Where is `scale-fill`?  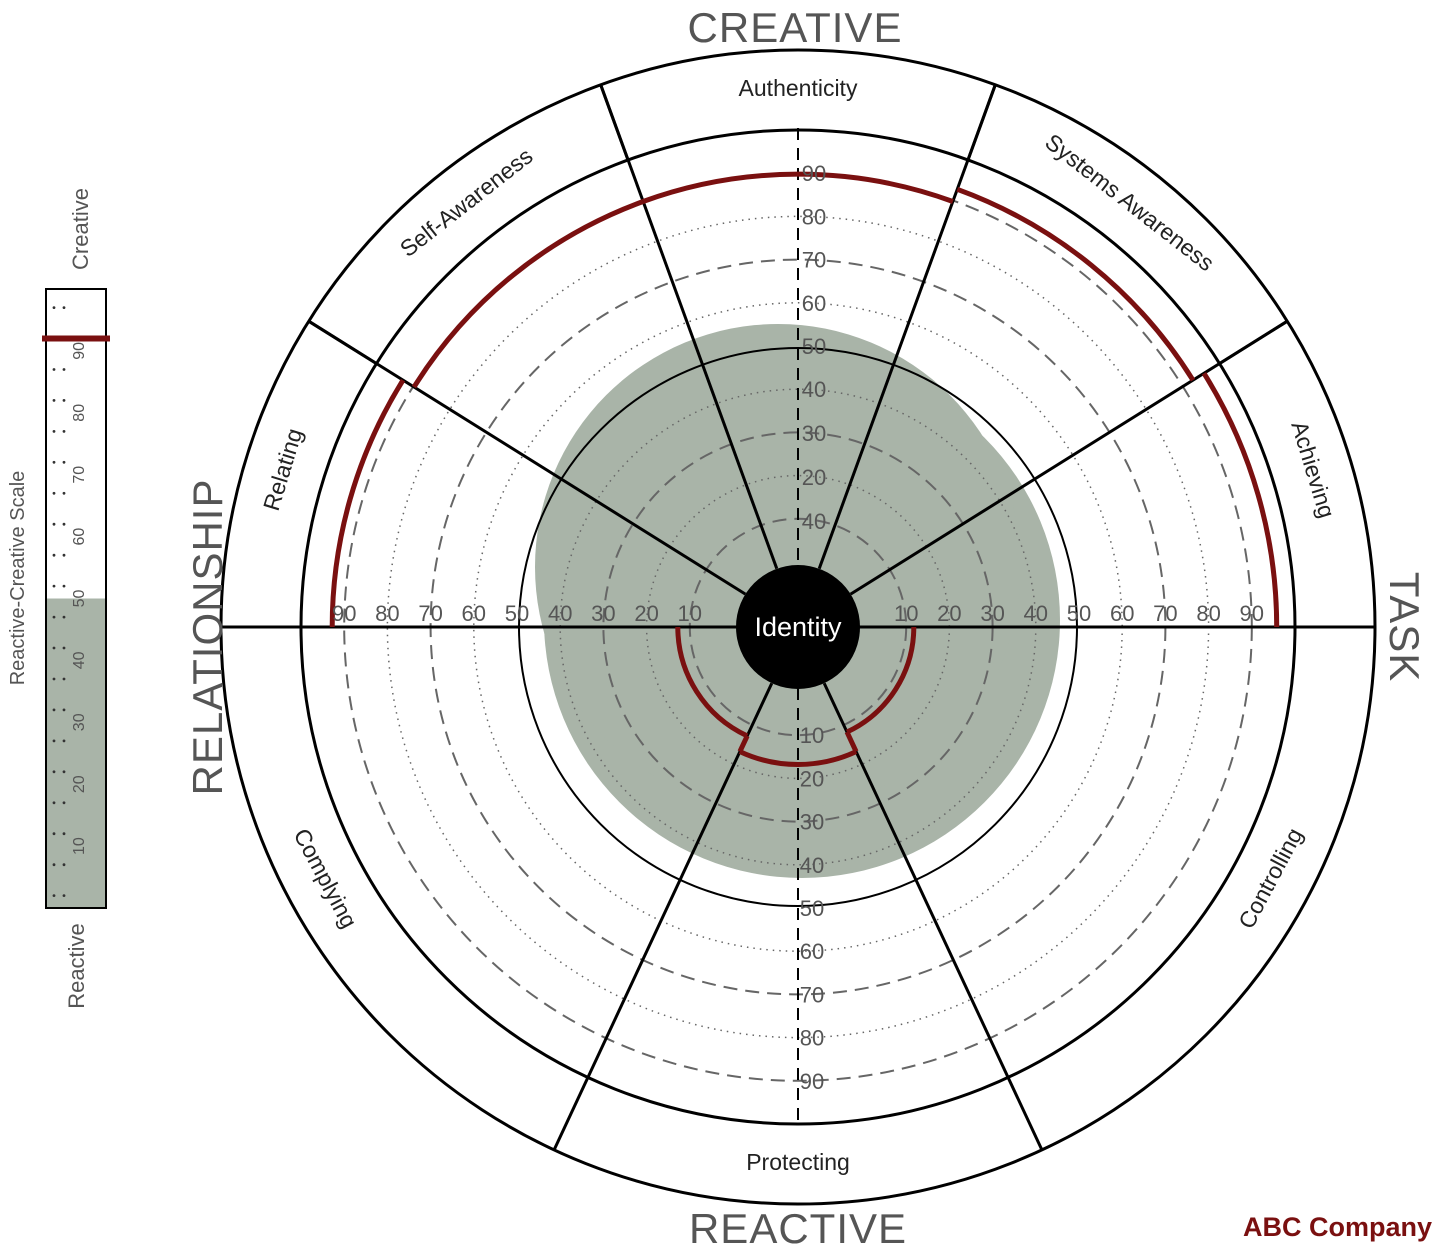 scale-fill is located at coordinates (76, 753).